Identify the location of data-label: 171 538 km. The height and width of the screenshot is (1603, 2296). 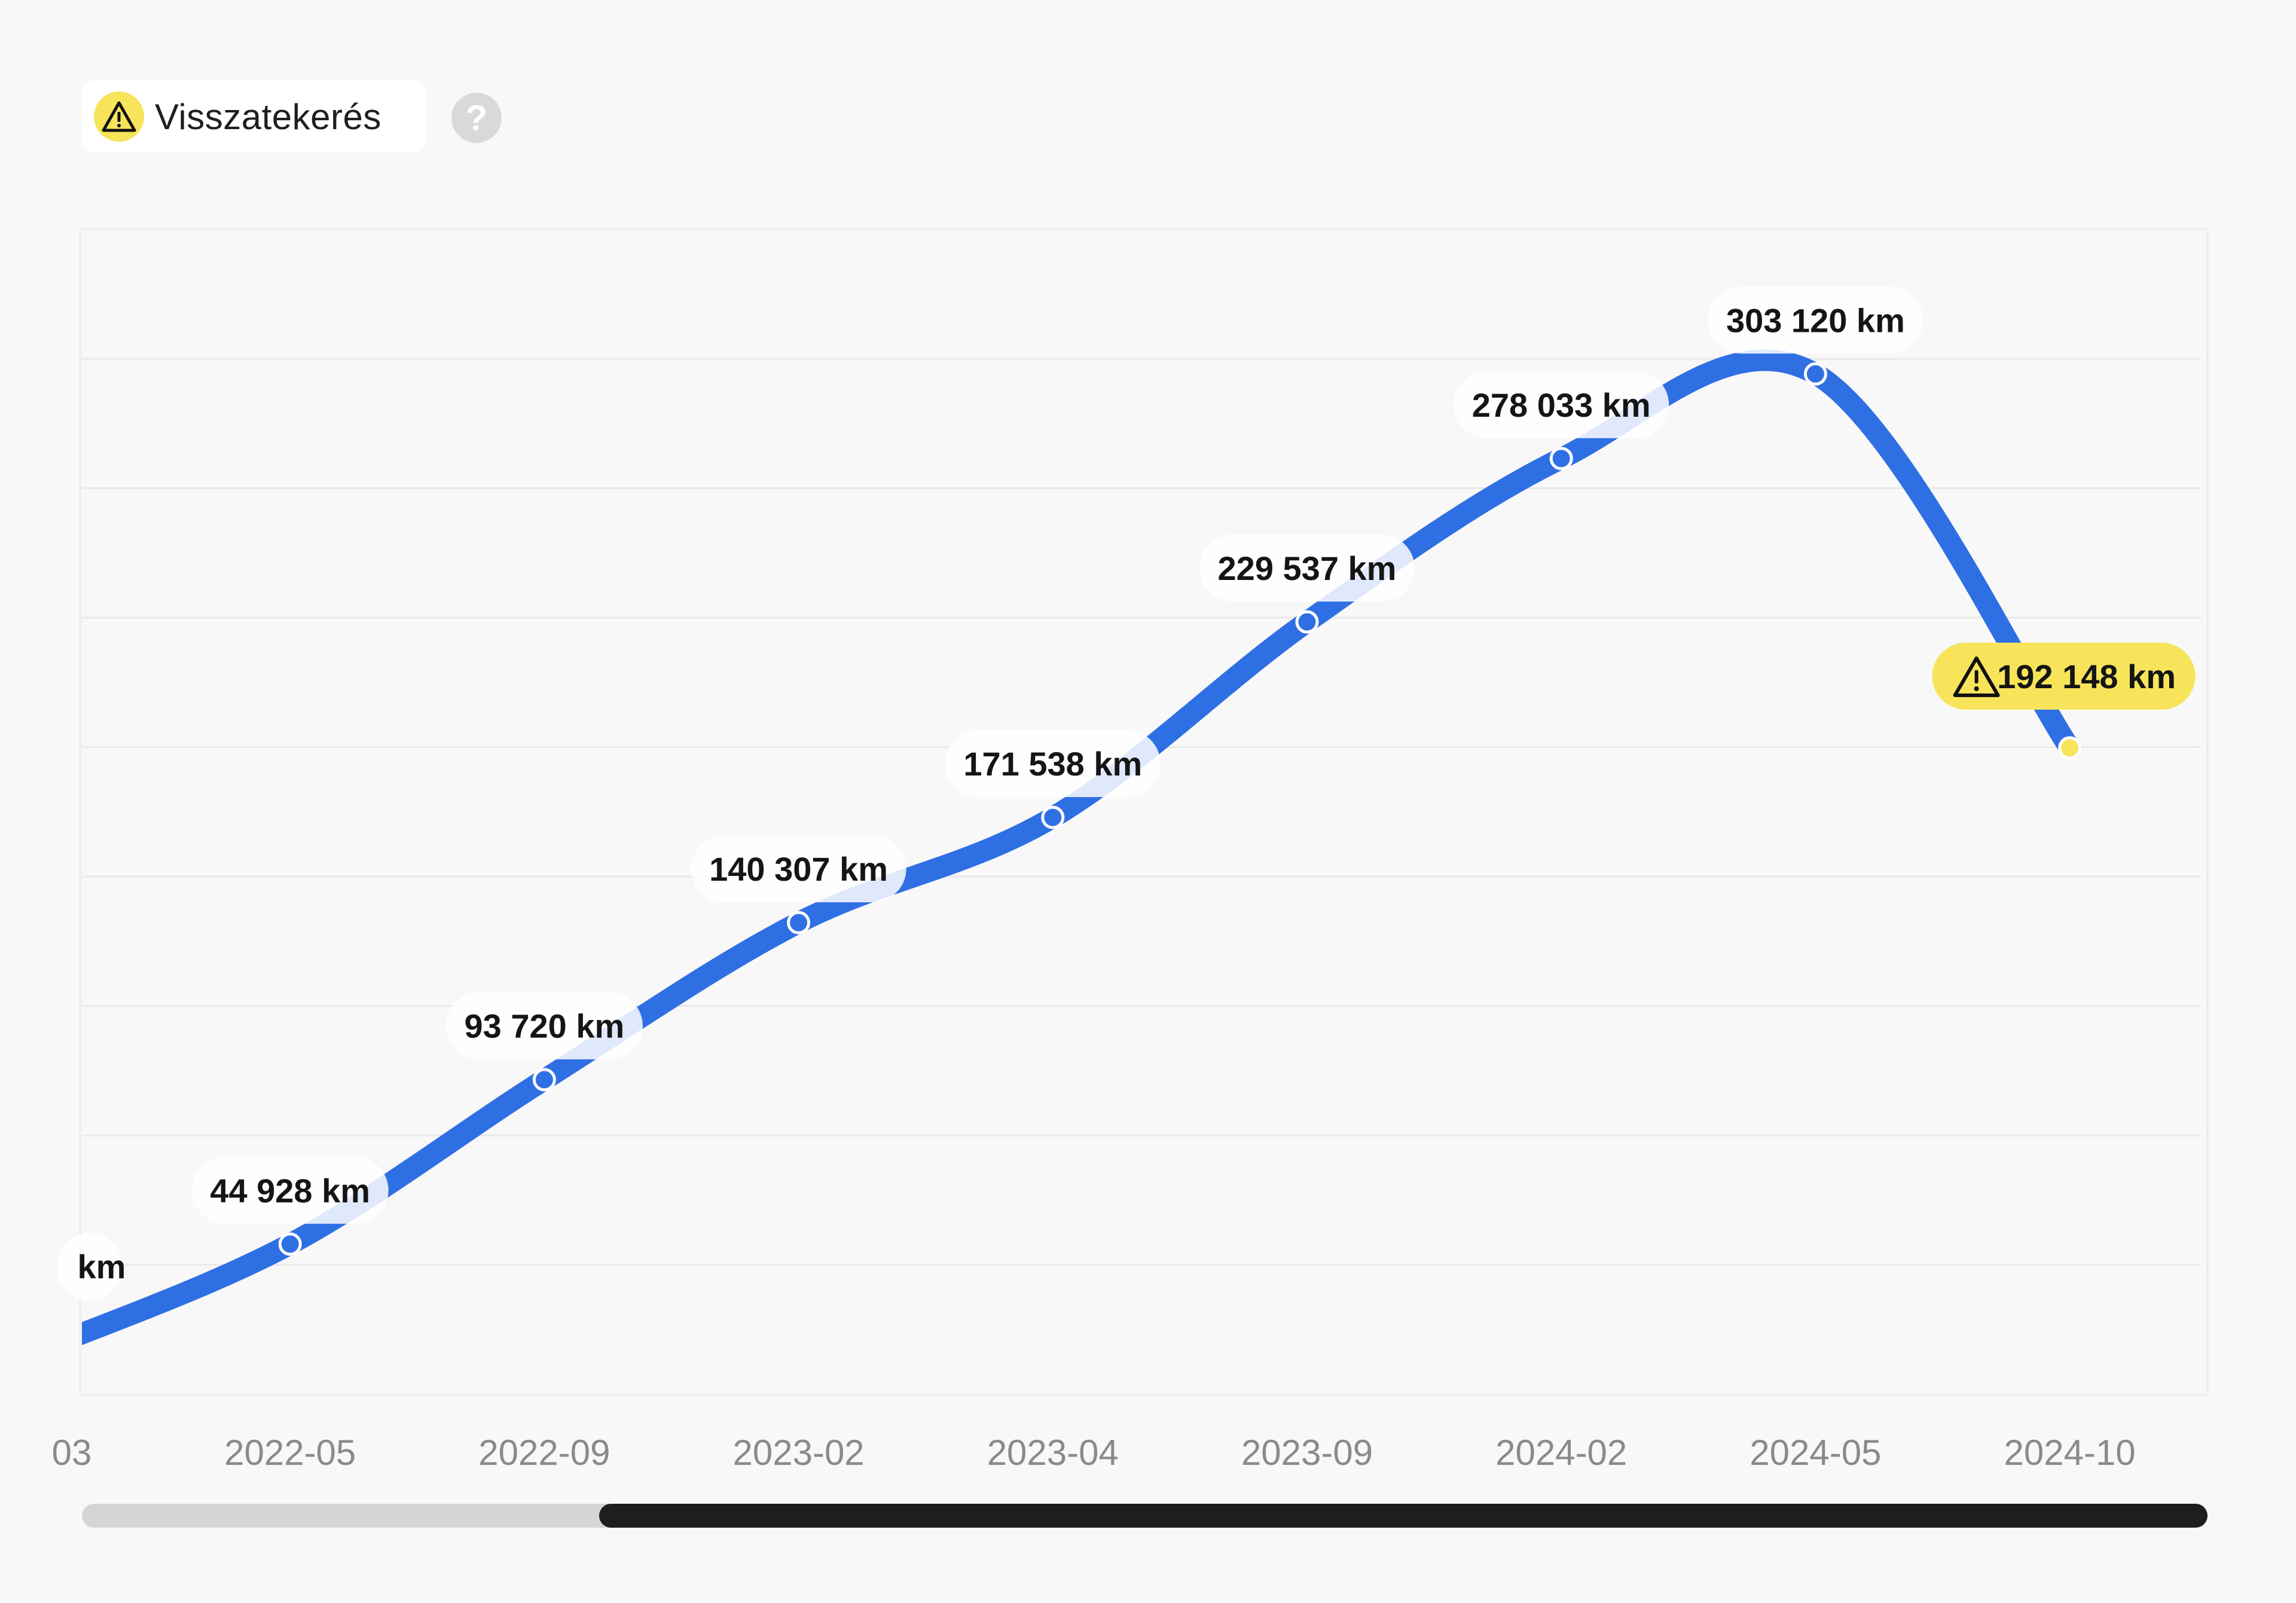
(1053, 764).